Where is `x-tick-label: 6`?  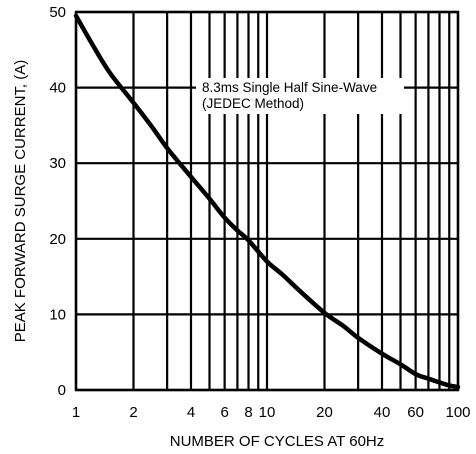 x-tick-label: 6 is located at coordinates (224, 412).